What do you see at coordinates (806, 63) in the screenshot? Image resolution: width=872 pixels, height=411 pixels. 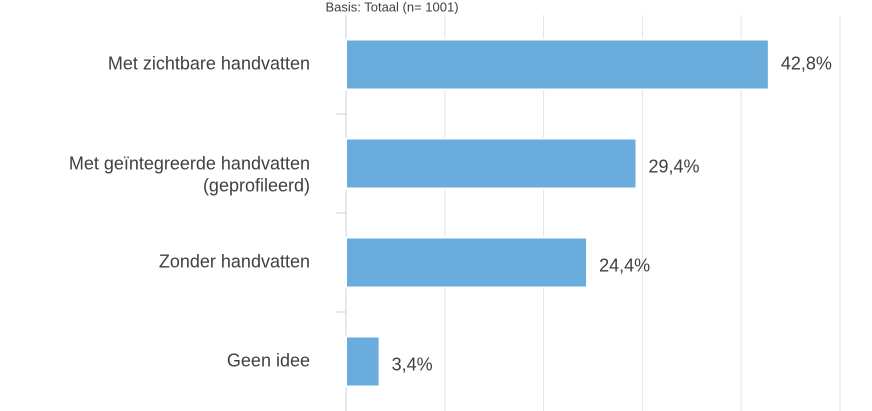 I see `value-label: 42,8%` at bounding box center [806, 63].